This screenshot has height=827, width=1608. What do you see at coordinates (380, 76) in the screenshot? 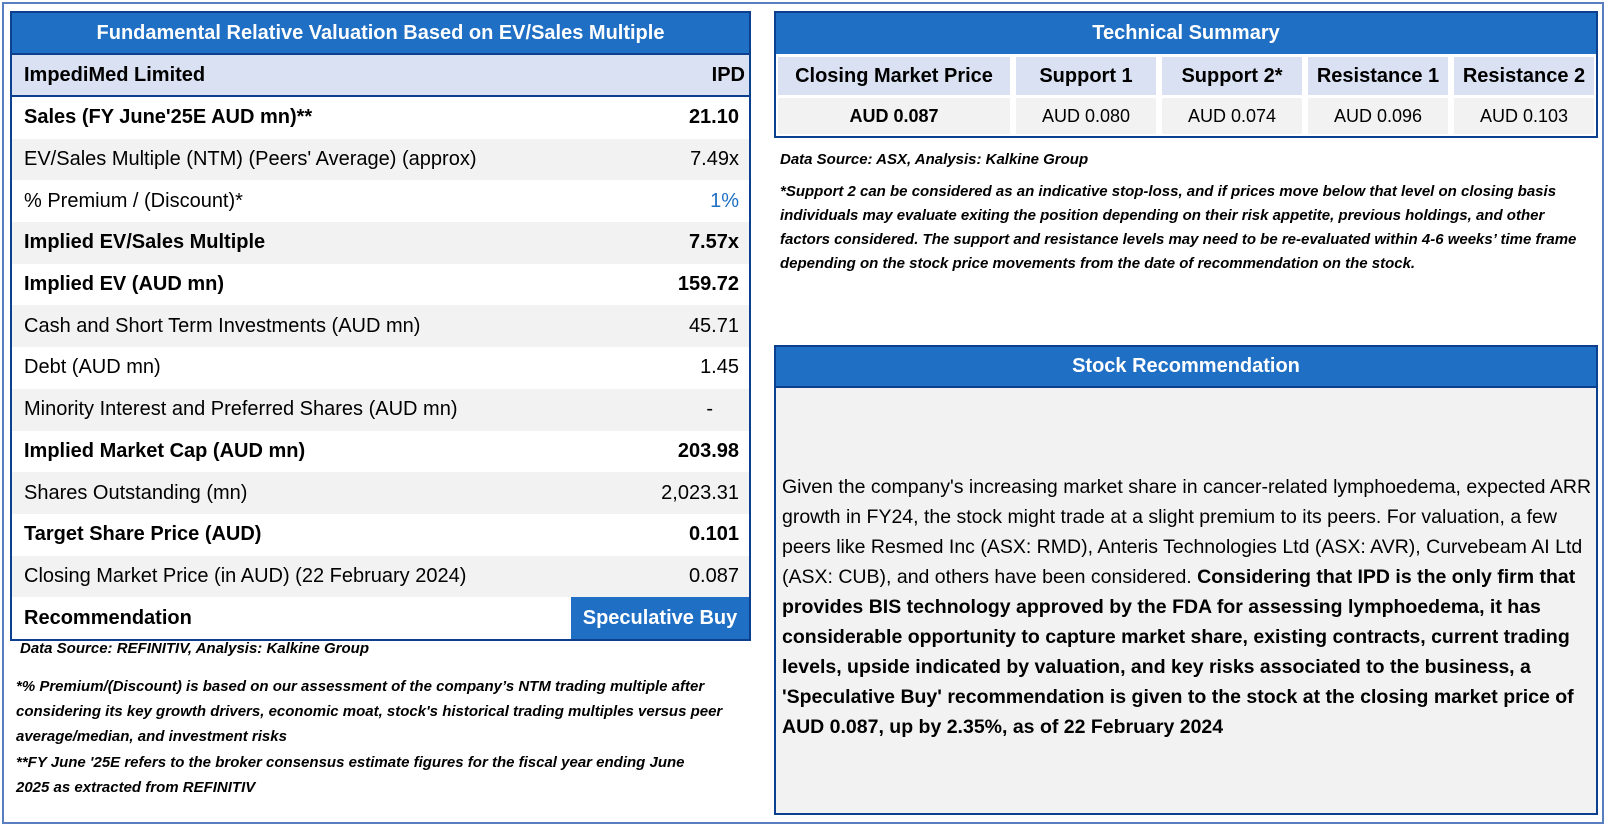
I see `company-row: ImpediMed Limited IPD` at bounding box center [380, 76].